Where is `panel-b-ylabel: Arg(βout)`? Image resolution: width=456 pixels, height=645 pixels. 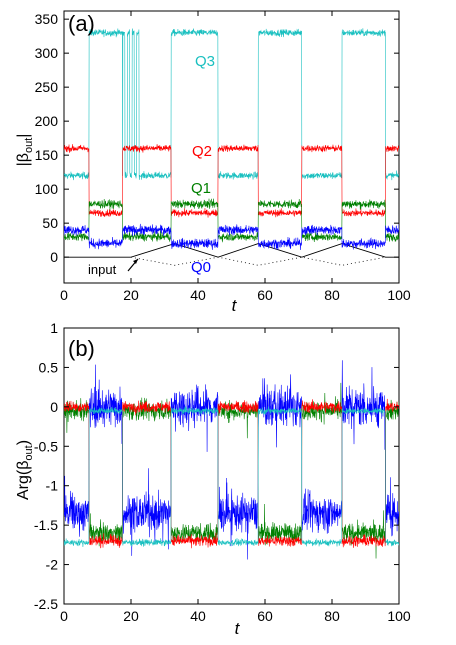
panel-b-ylabel: Arg(βout) is located at coordinates (25, 470).